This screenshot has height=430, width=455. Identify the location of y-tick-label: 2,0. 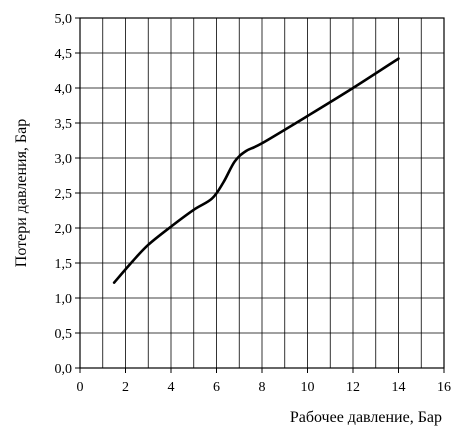
(64, 229).